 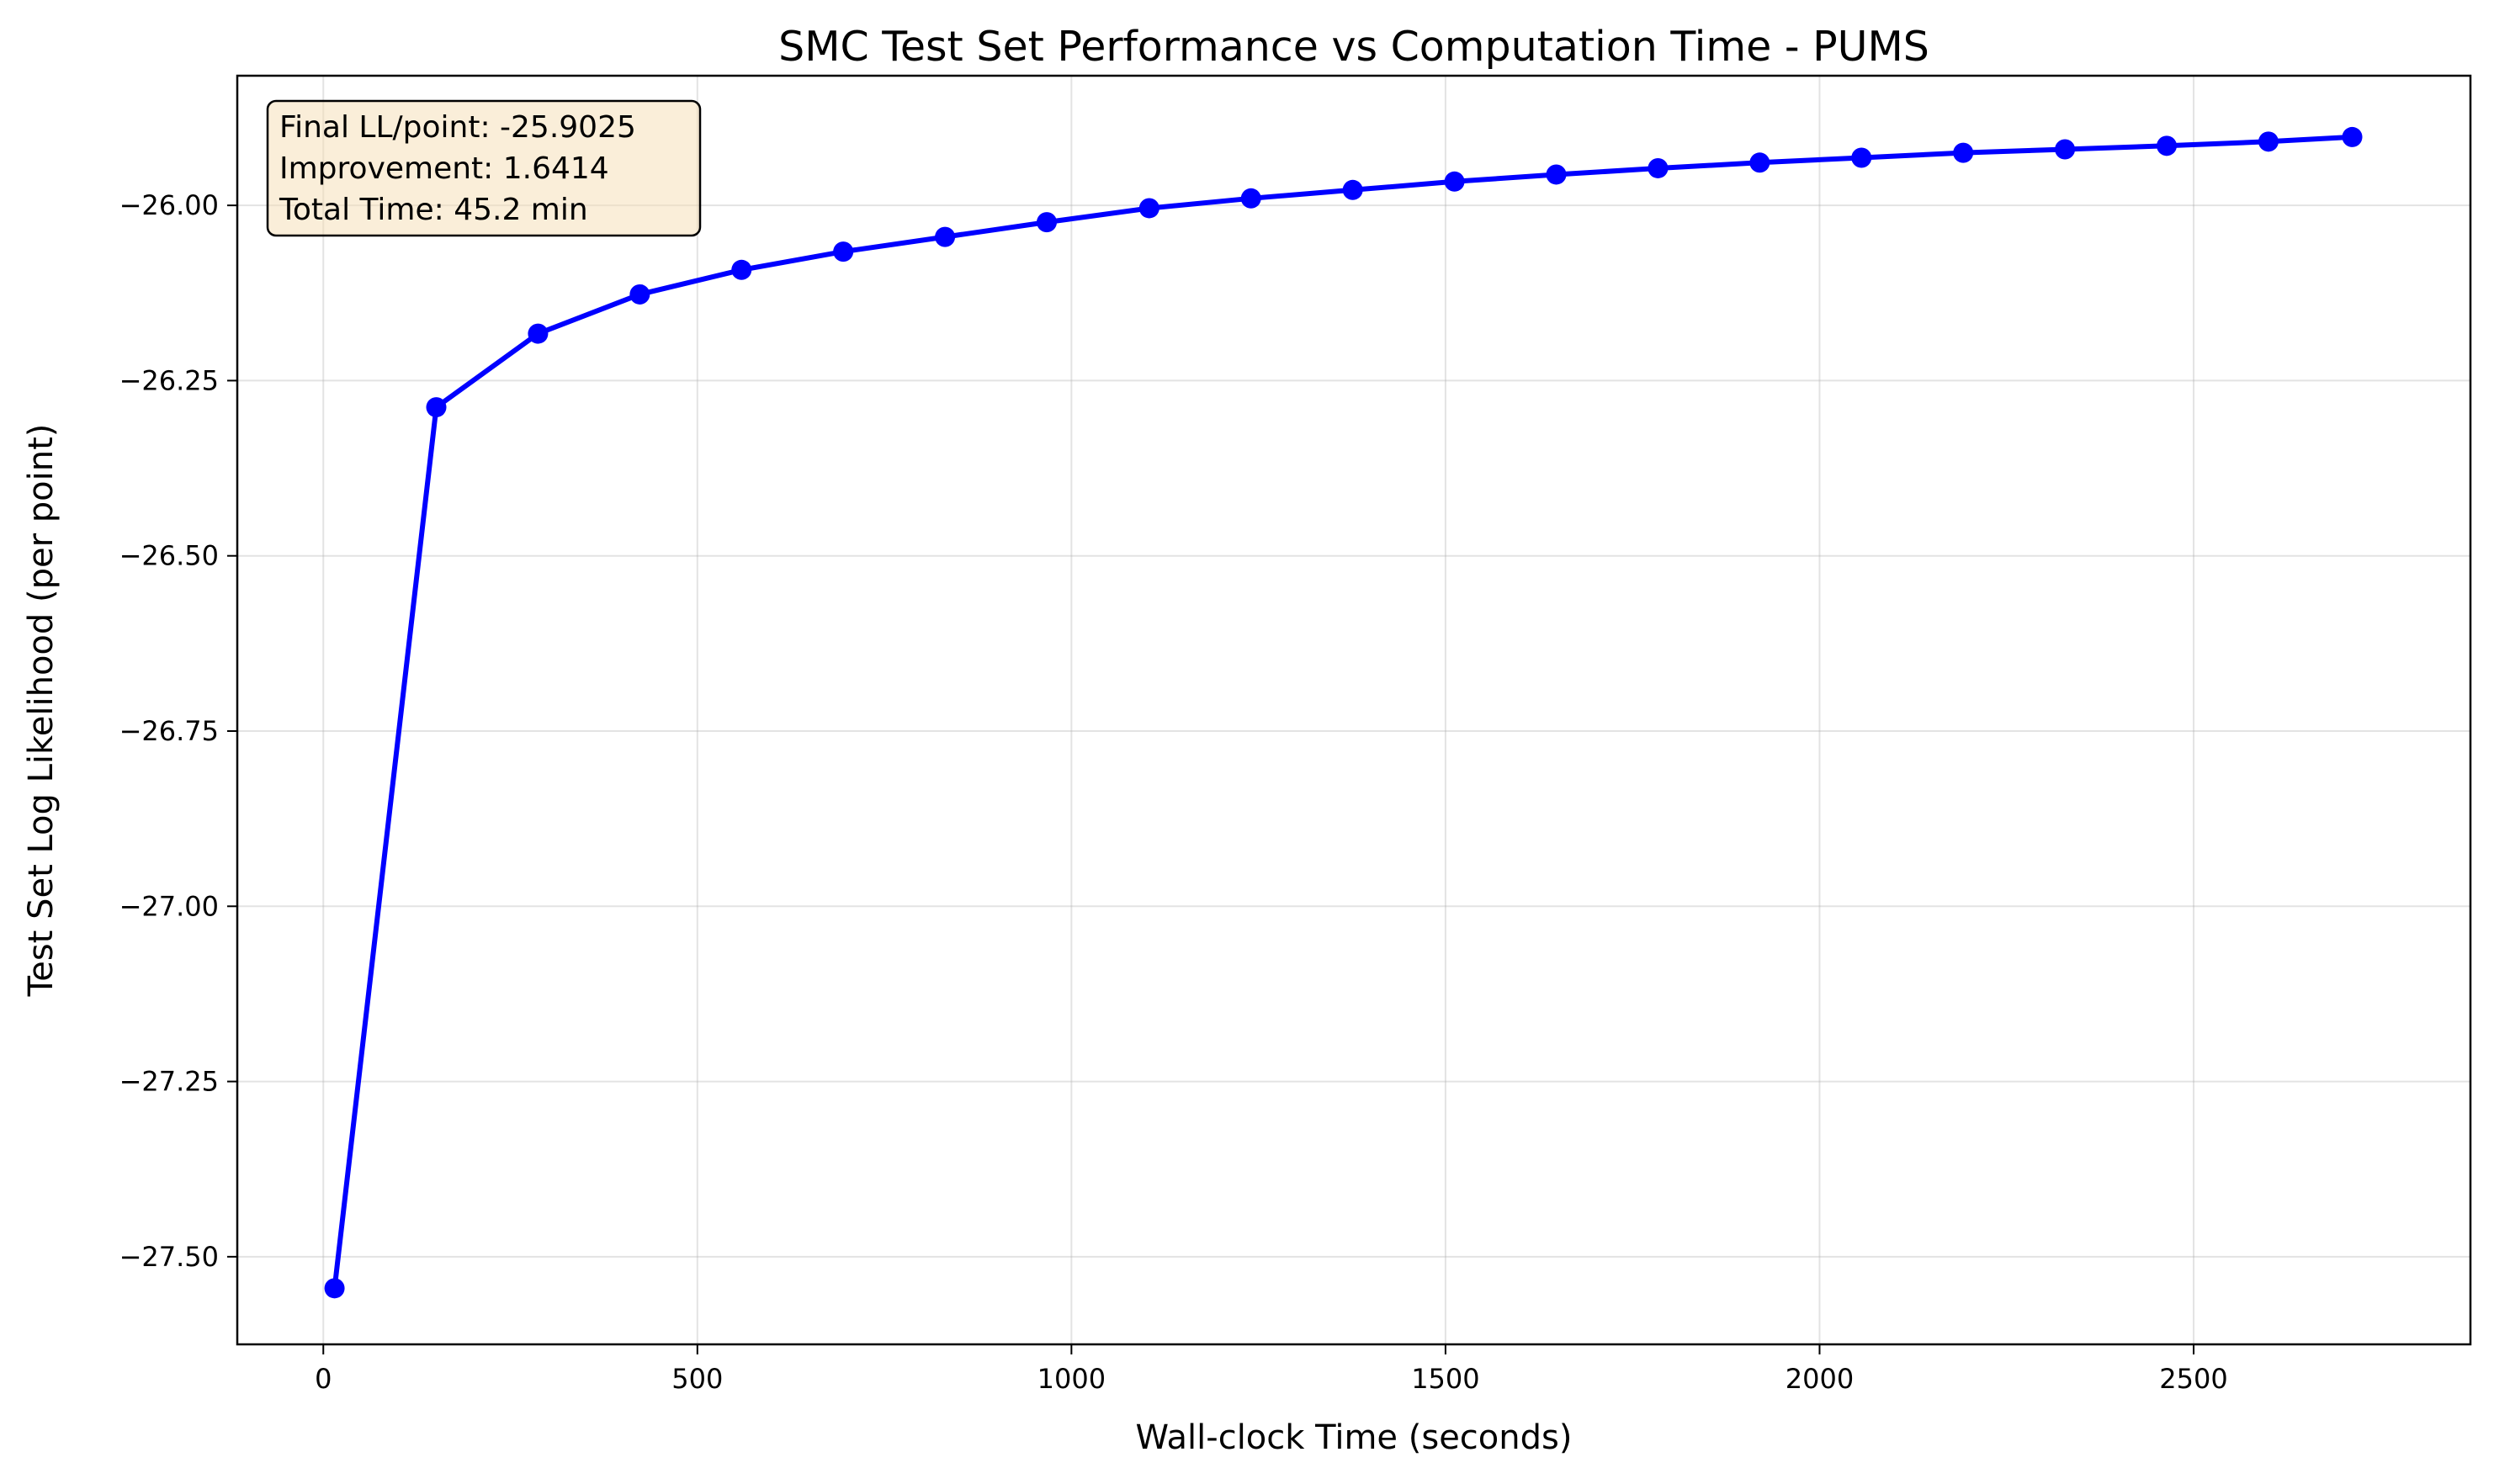 What do you see at coordinates (169, 1082) in the screenshot?
I see `y-tick-label: −27.25` at bounding box center [169, 1082].